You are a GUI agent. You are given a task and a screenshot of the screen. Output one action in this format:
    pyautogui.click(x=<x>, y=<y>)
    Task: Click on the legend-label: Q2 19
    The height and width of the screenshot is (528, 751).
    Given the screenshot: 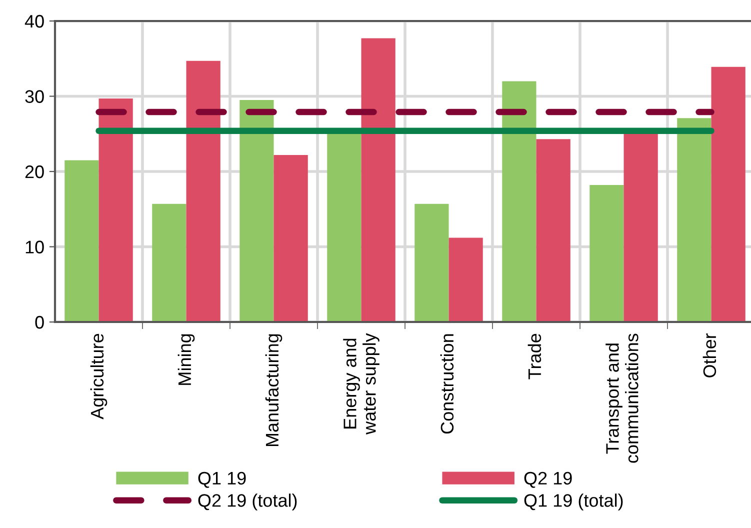 What is the action you would take?
    pyautogui.click(x=548, y=480)
    